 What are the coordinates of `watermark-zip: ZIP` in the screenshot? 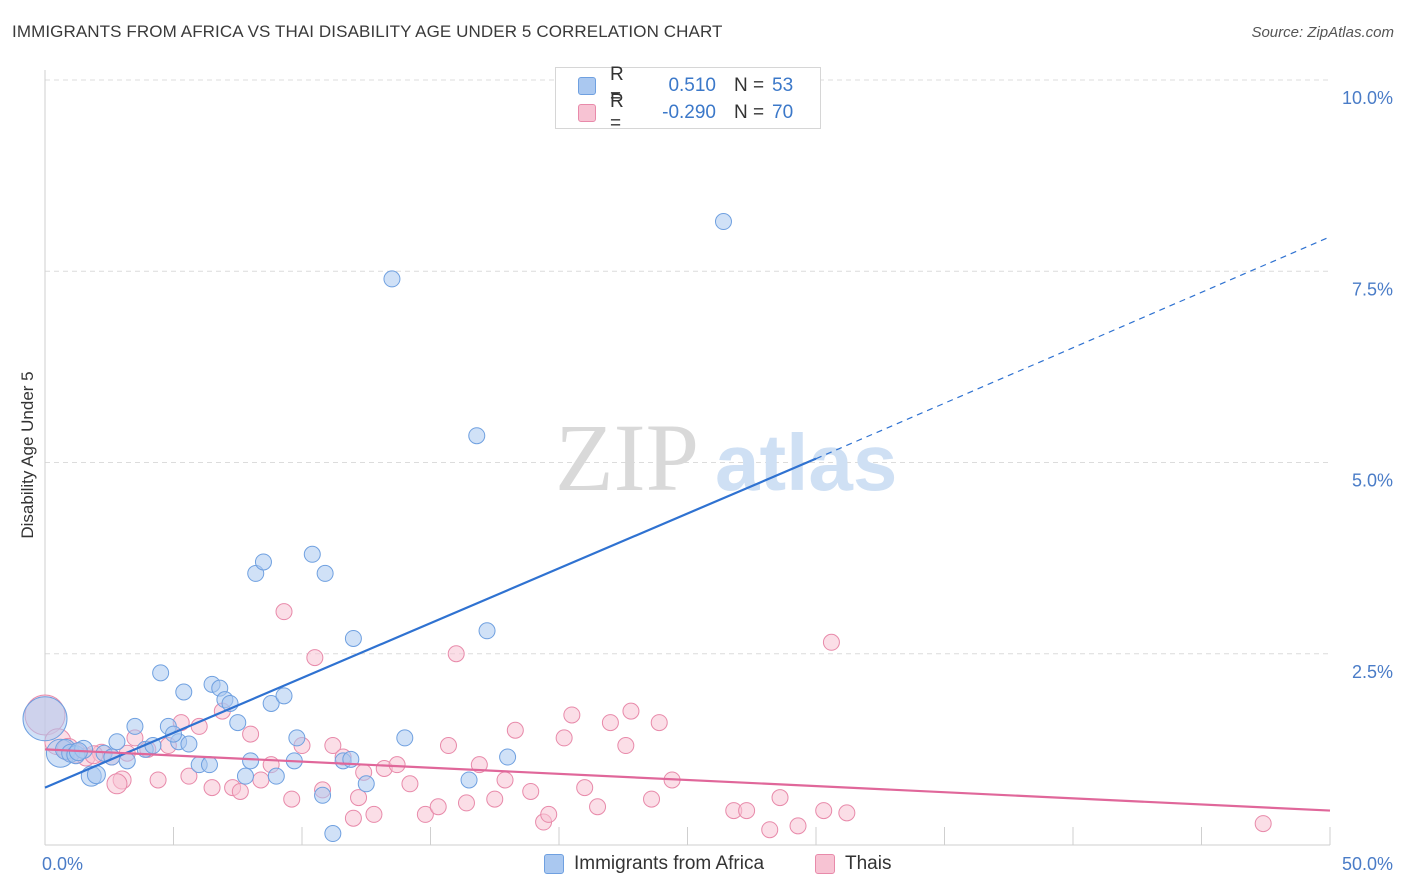 It's located at (627, 457).